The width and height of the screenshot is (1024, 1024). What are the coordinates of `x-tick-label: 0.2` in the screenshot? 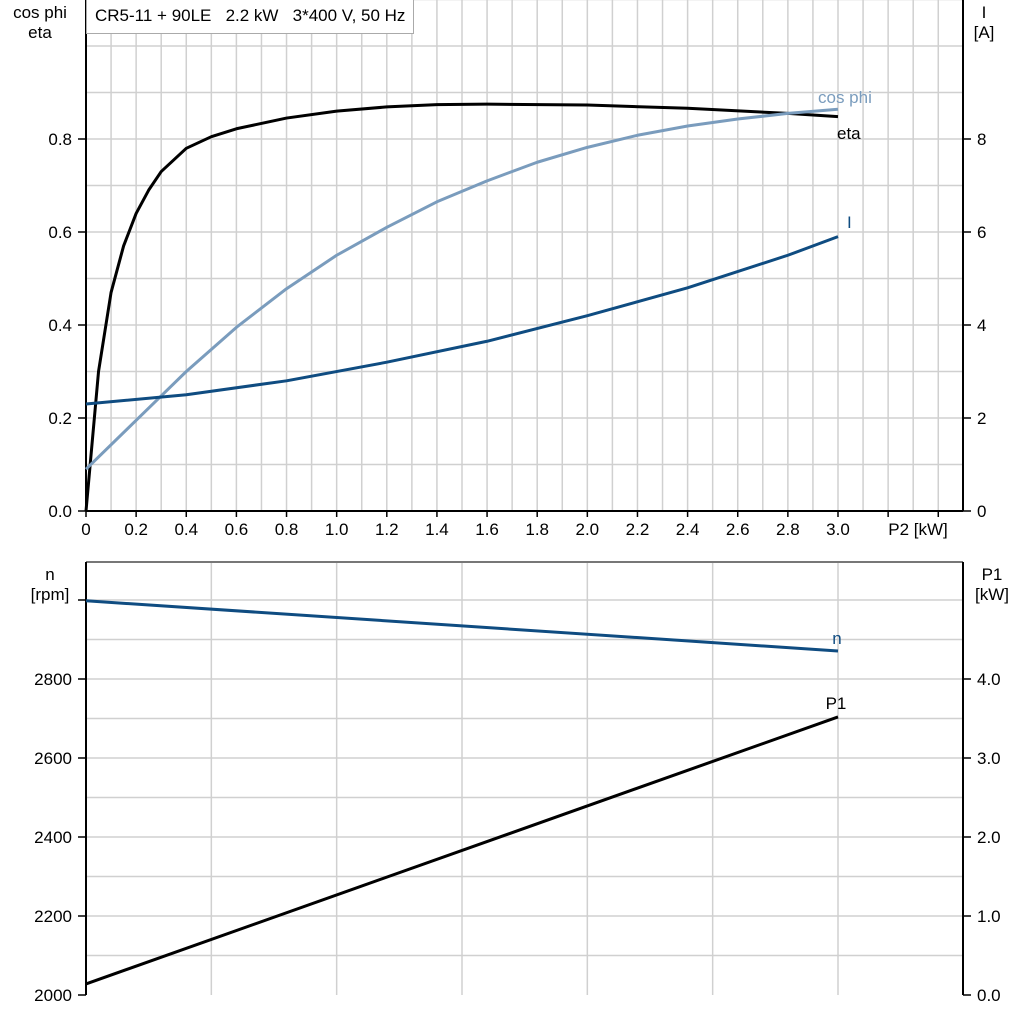 It's located at (136, 529).